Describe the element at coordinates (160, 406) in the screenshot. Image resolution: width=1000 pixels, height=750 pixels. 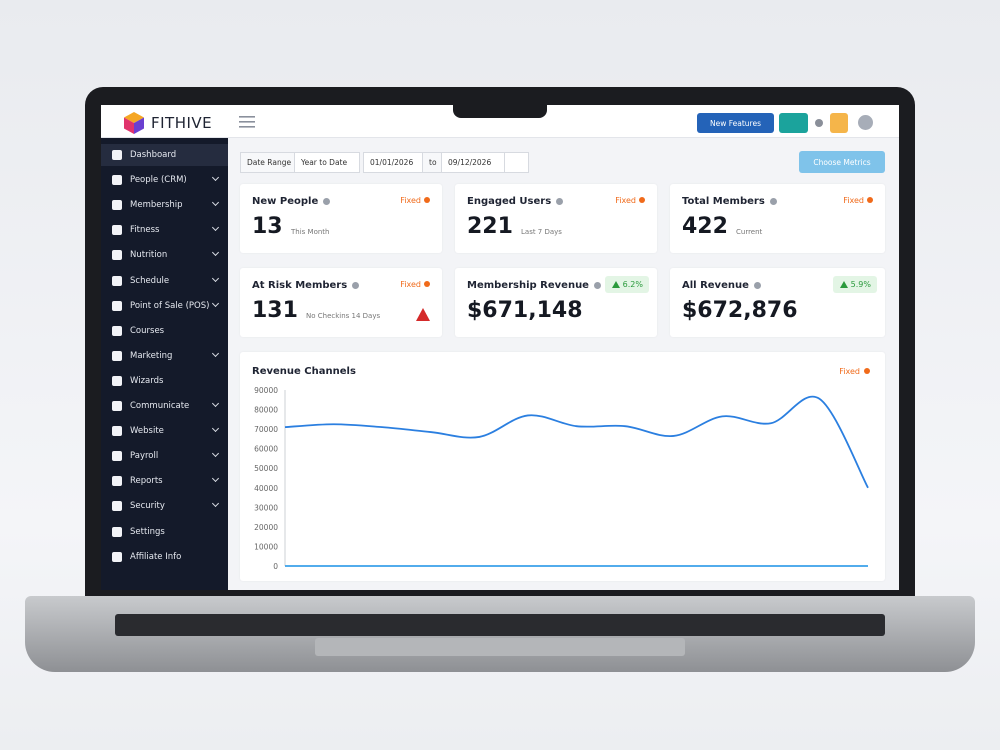
I see `nav-label: Communicate` at that location.